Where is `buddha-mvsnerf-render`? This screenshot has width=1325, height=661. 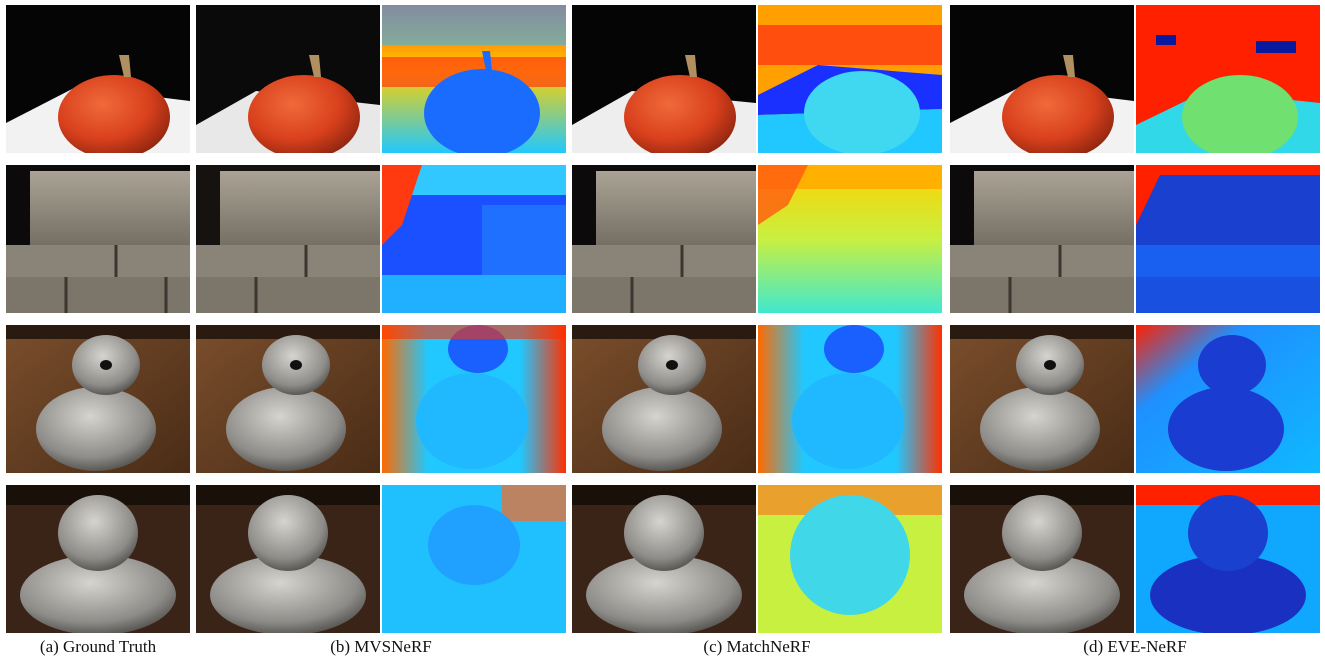
buddha-mvsnerf-render is located at coordinates (288, 559).